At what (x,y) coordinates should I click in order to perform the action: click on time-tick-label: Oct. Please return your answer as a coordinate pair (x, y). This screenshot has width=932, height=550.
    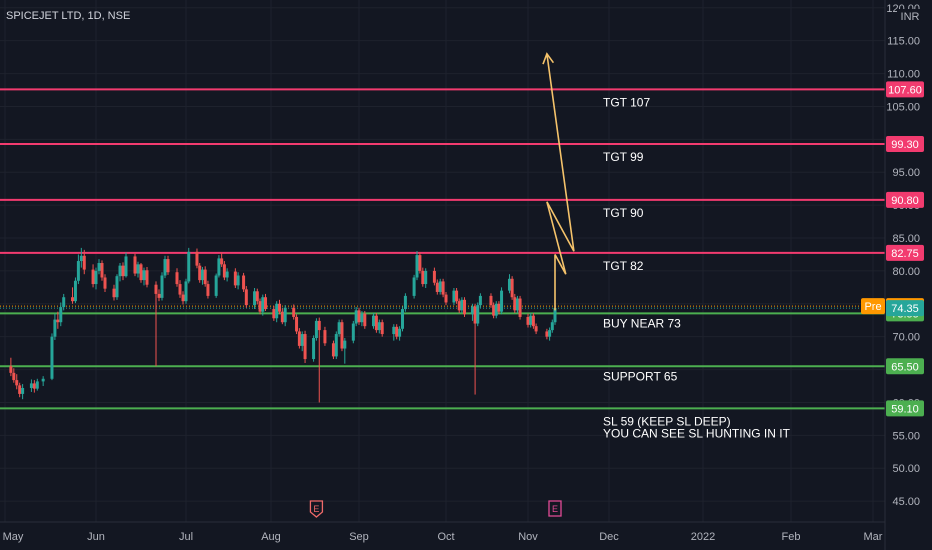
    Looking at the image, I should click on (445, 537).